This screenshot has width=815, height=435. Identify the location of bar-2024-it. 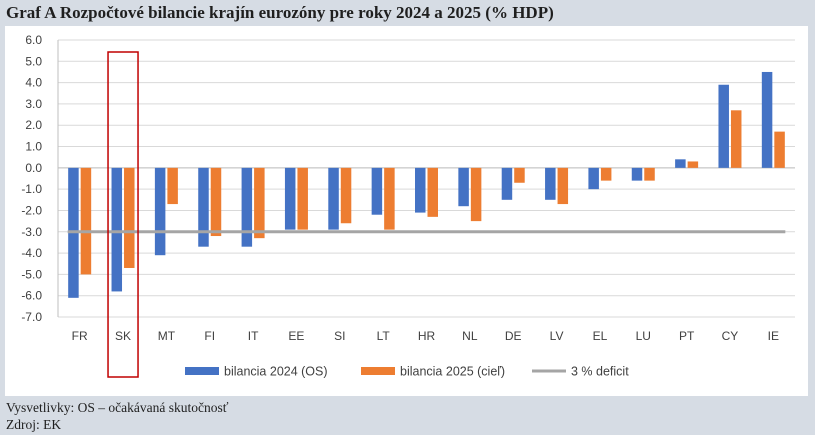
(247, 207).